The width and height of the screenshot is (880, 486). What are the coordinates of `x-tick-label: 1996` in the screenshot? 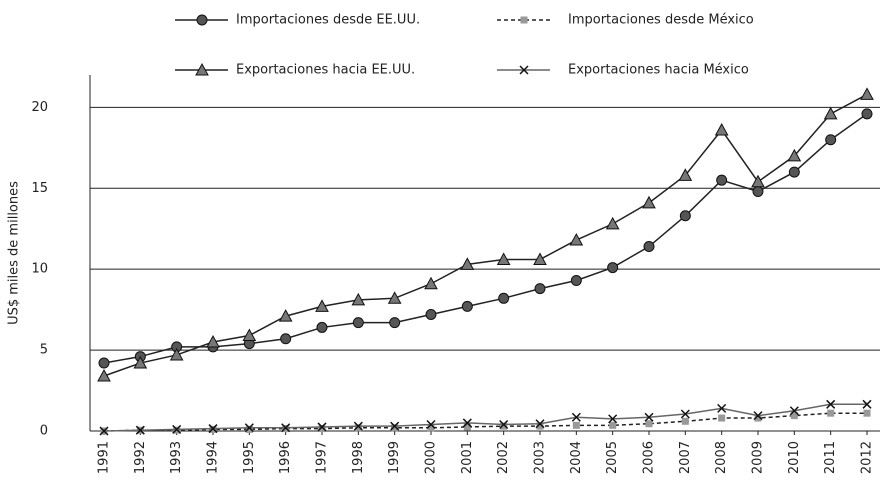 It's located at (285, 457).